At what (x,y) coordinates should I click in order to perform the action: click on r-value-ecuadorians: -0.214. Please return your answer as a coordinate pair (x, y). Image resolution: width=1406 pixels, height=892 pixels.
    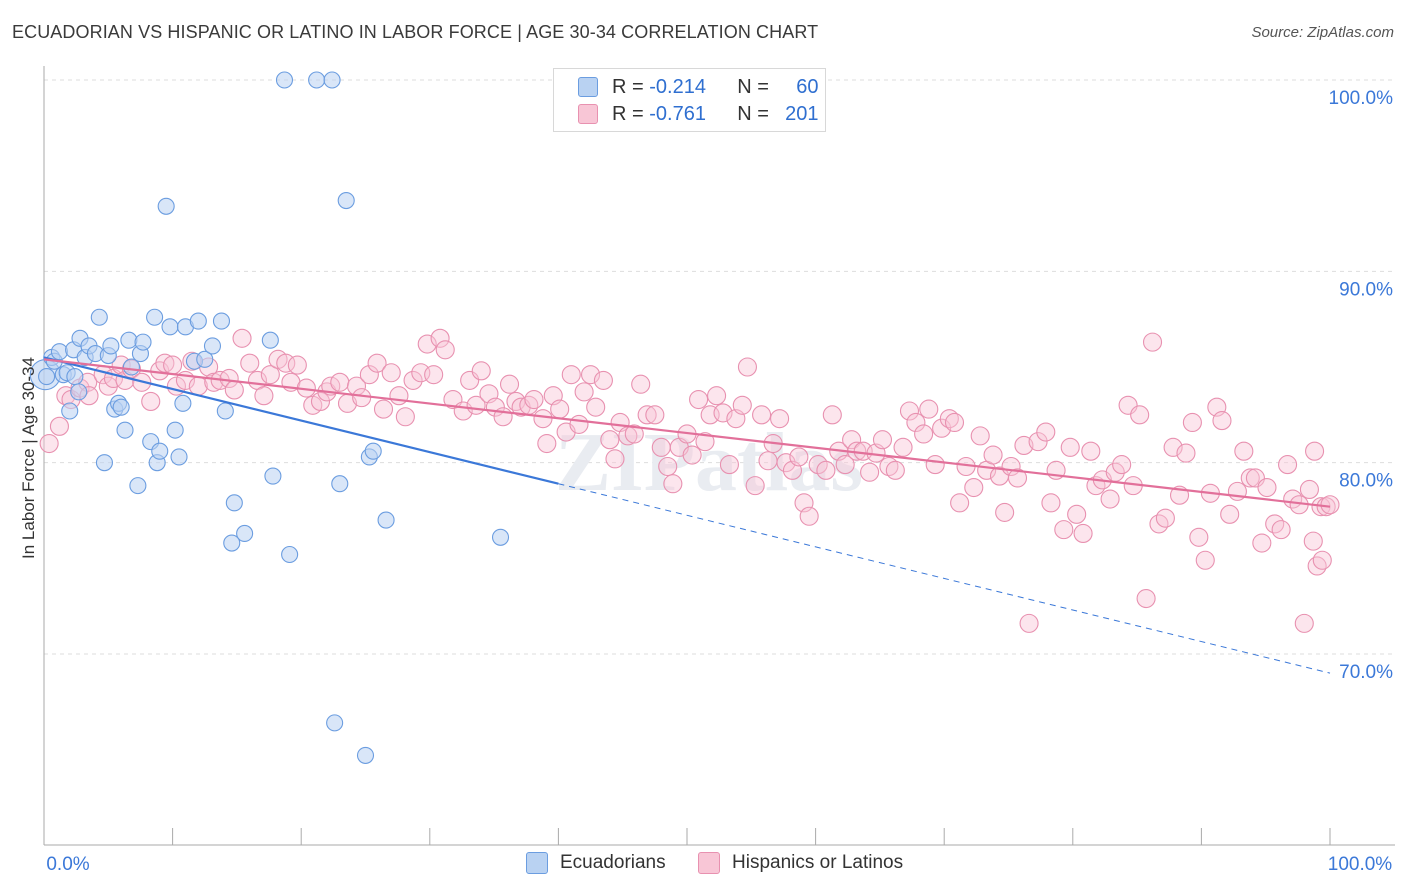
    Looking at the image, I should click on (677, 86).